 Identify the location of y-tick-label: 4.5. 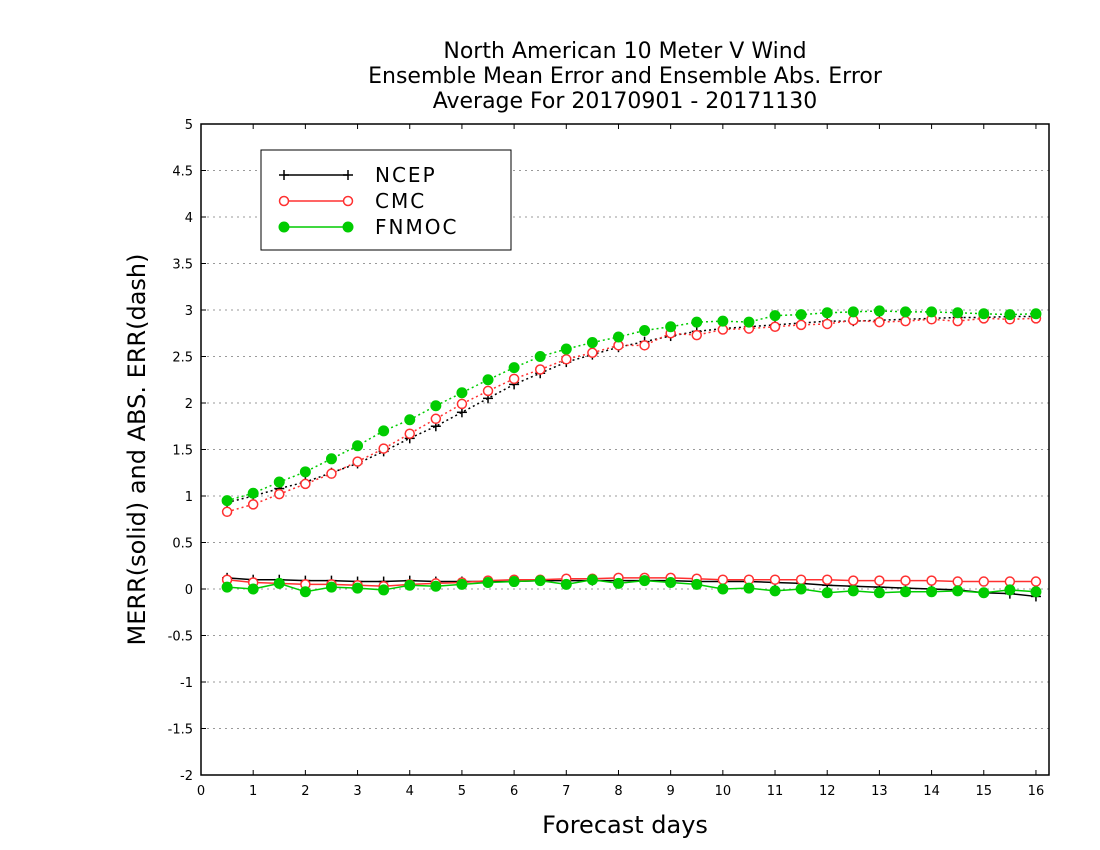
(182, 172).